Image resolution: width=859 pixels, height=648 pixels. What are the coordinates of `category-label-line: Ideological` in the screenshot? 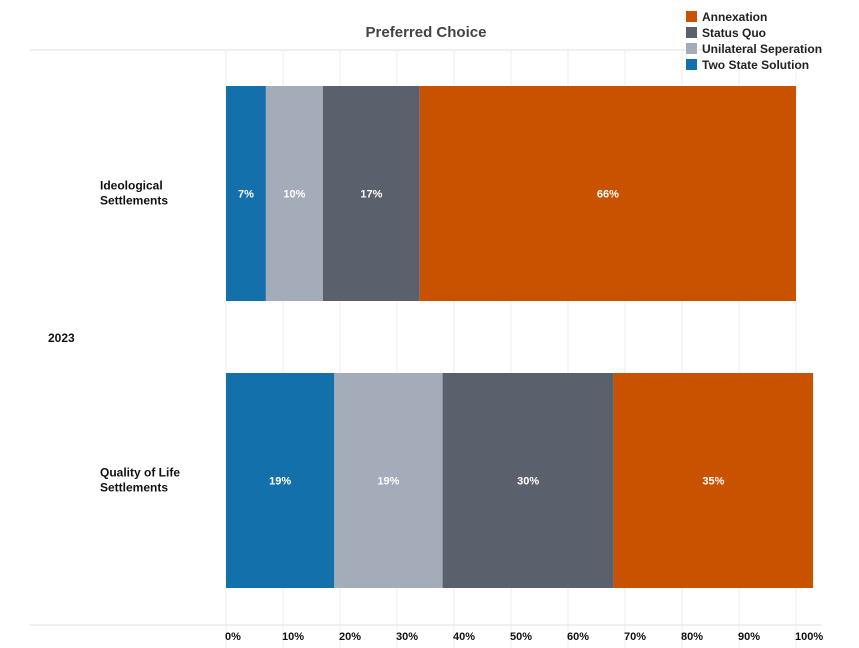 It's located at (131, 186).